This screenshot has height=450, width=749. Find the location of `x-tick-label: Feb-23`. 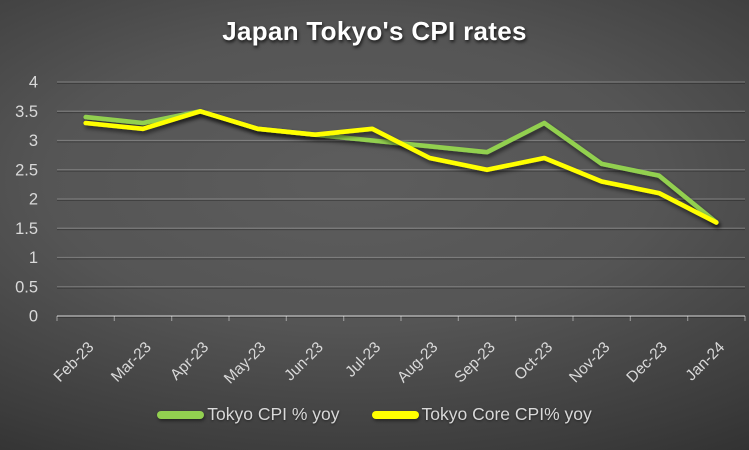

x-tick-label: Feb-23 is located at coordinates (74, 362).